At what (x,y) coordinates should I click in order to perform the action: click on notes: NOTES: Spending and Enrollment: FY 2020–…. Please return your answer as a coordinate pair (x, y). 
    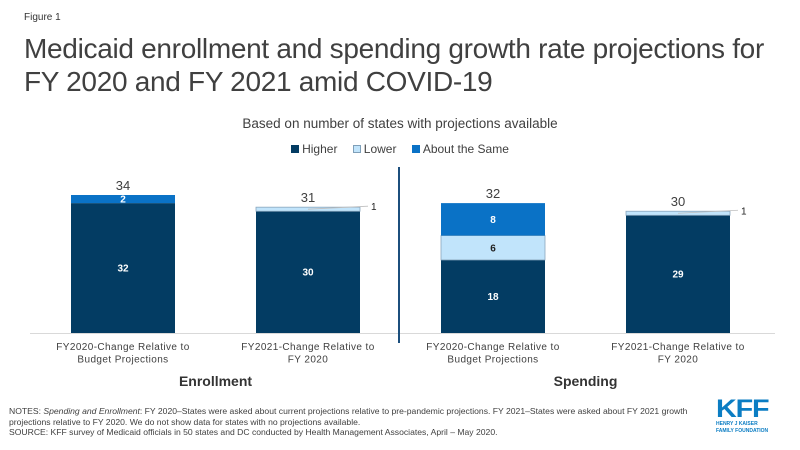
    Looking at the image, I should click on (359, 422).